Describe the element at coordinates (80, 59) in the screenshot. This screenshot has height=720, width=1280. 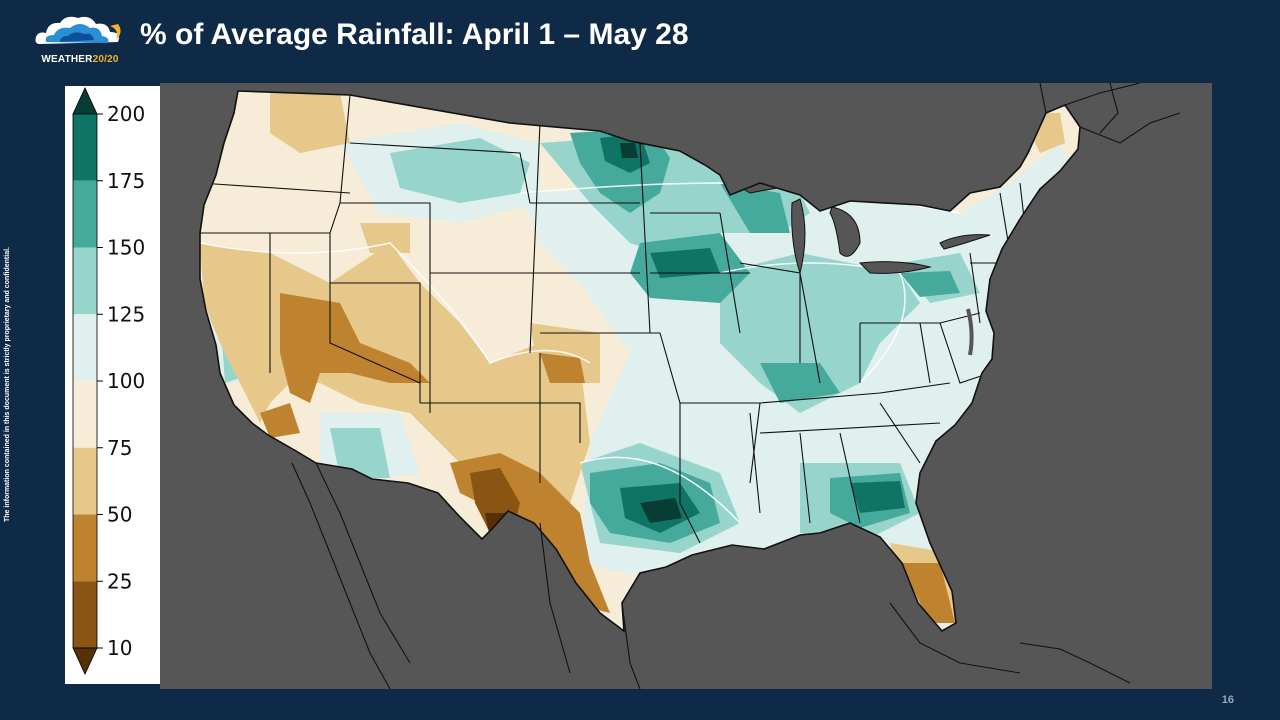
I see `logo-wordmark: WEATHER20/20` at that location.